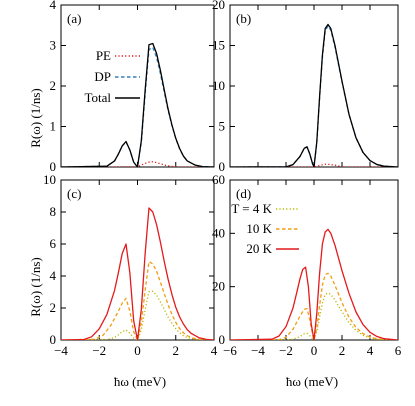 The width and height of the screenshot is (415, 406). I want to click on panel-label: (c), so click(74, 193).